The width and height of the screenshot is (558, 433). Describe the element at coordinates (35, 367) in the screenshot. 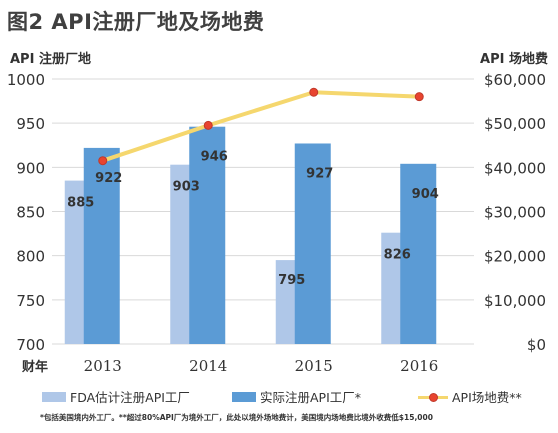

I see `x-axis-prefix: 财年` at that location.